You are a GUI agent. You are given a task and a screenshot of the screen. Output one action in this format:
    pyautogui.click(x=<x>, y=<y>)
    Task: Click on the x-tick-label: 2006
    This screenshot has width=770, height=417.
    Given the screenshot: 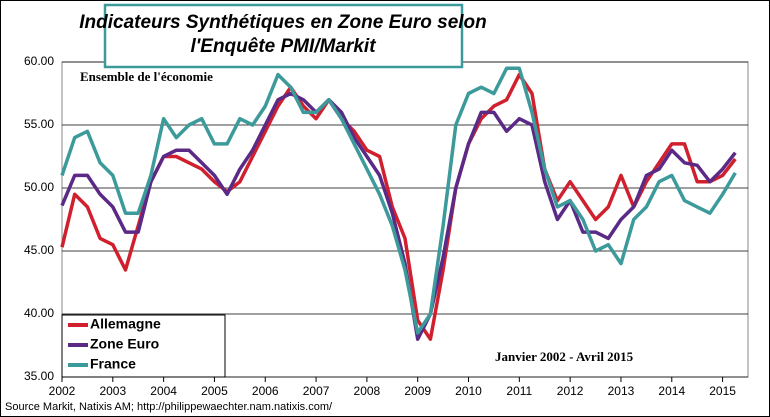 What is the action you would take?
    pyautogui.click(x=265, y=391)
    